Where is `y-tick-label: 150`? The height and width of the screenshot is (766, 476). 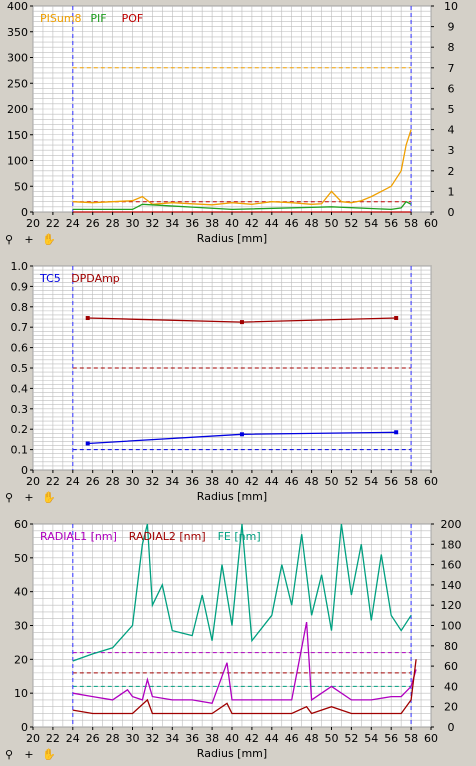
y-tick-label: 150 is located at coordinates (17, 135).